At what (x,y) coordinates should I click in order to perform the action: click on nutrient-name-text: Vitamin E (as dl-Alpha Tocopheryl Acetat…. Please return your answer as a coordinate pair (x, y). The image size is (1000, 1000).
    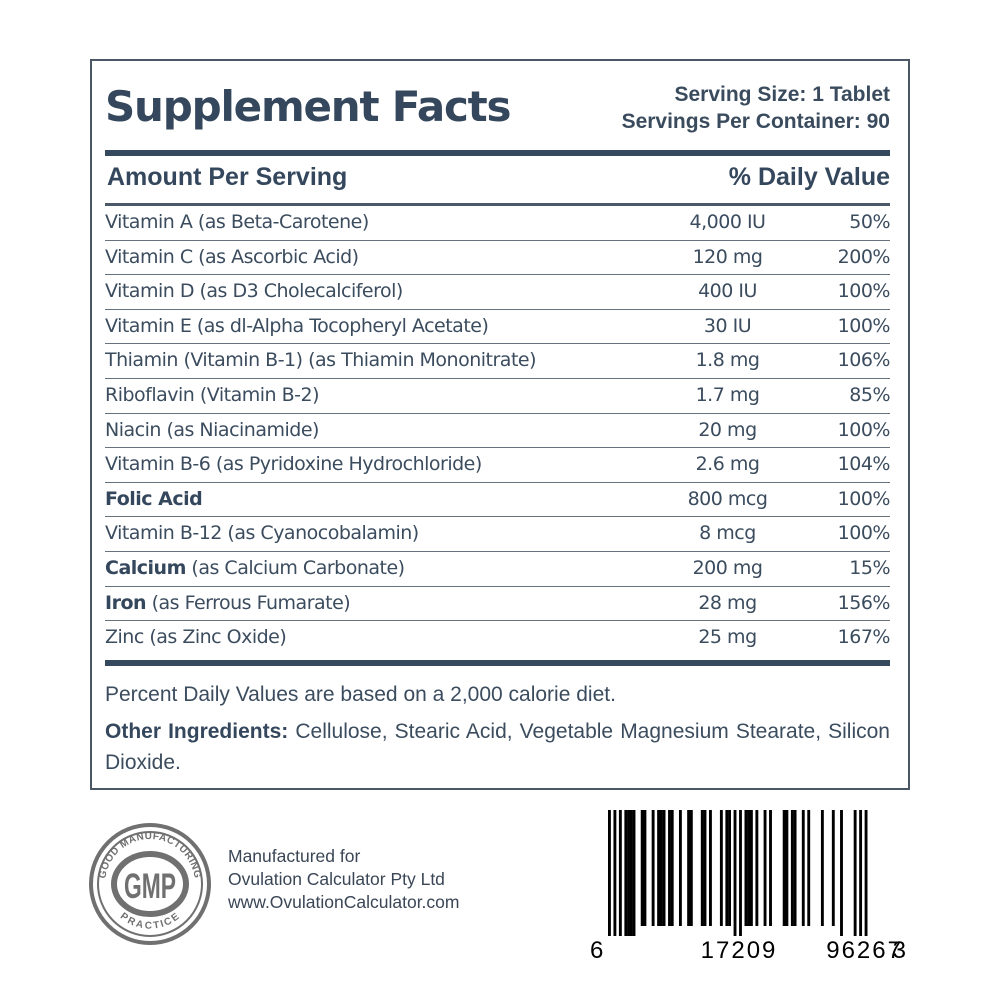
    Looking at the image, I should click on (297, 325).